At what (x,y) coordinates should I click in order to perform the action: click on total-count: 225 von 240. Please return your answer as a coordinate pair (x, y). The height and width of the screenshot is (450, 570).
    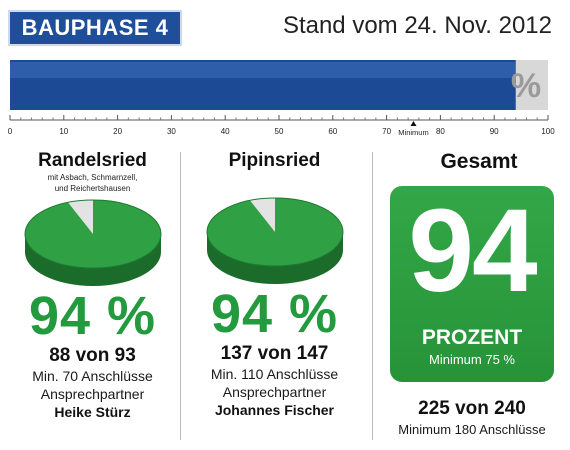
    Looking at the image, I should click on (472, 408).